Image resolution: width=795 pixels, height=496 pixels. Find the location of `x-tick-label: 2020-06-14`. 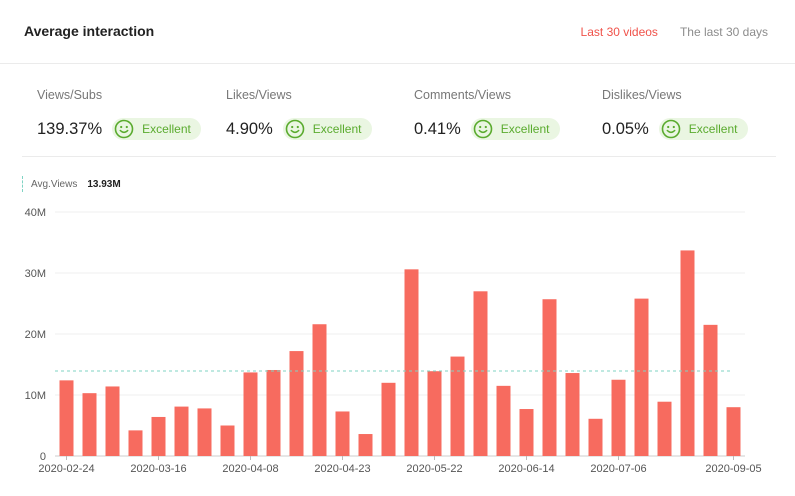

x-tick-label: 2020-06-14 is located at coordinates (526, 469).